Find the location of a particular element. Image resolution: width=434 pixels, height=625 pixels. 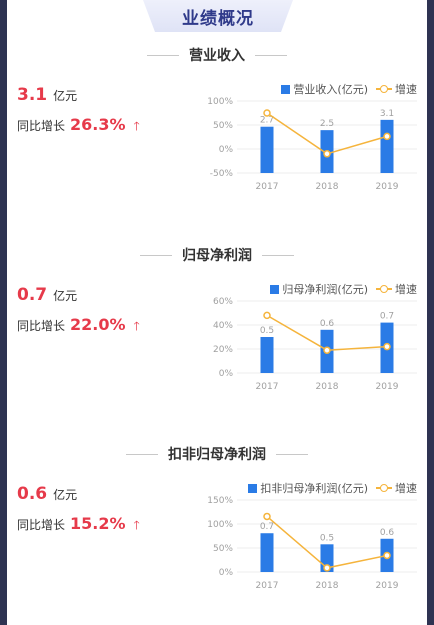

y-tick-label: 60% is located at coordinates (223, 302).